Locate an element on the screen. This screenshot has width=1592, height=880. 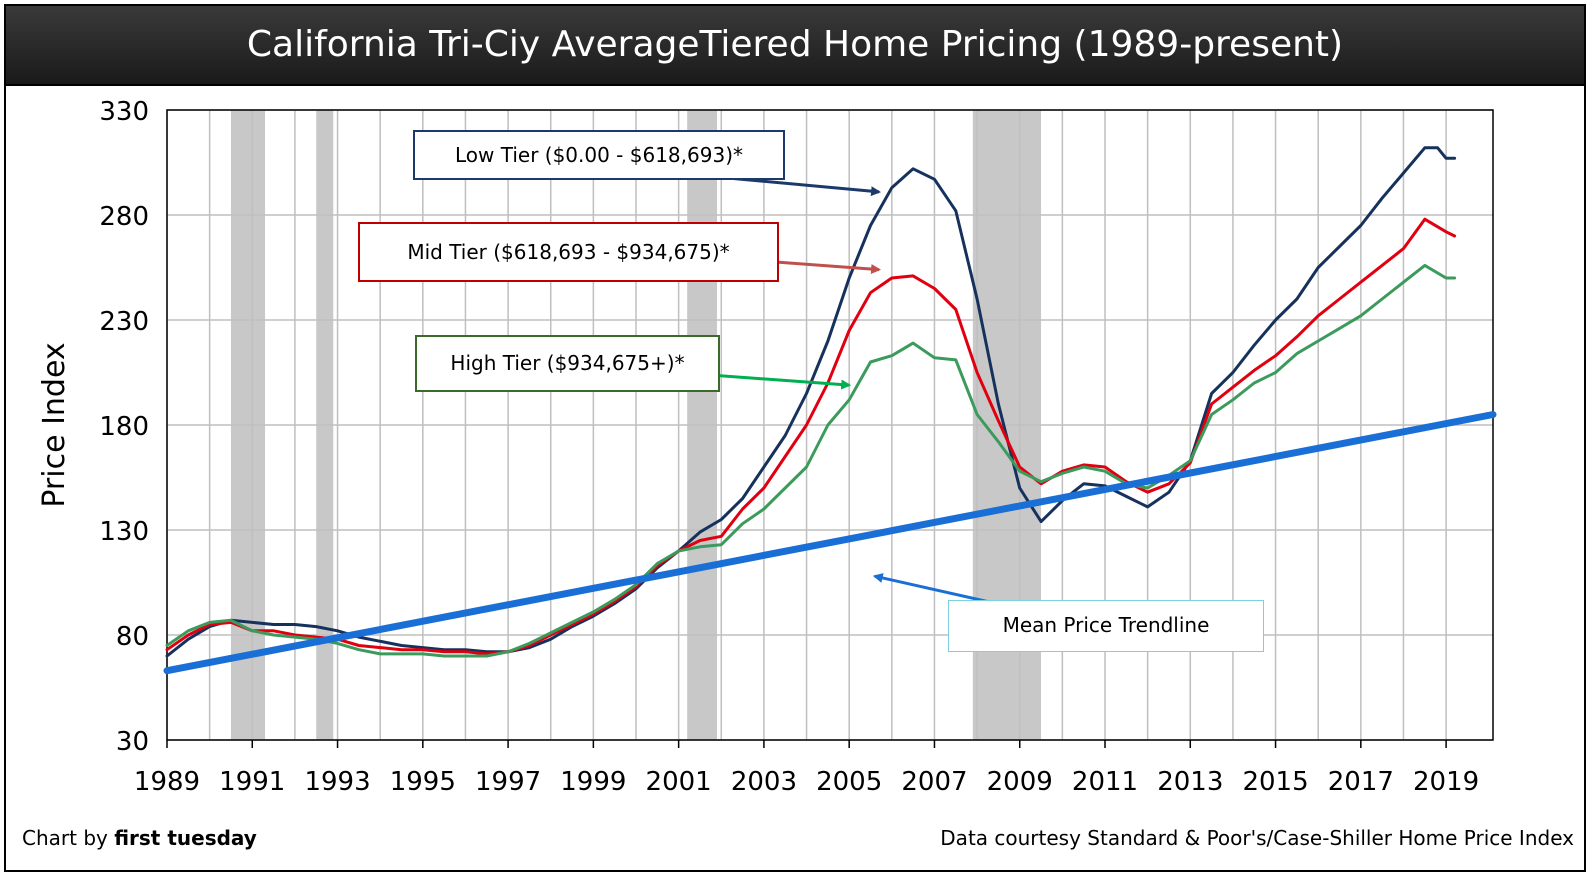
y-axis-label: Price Index is located at coordinates (54, 424).